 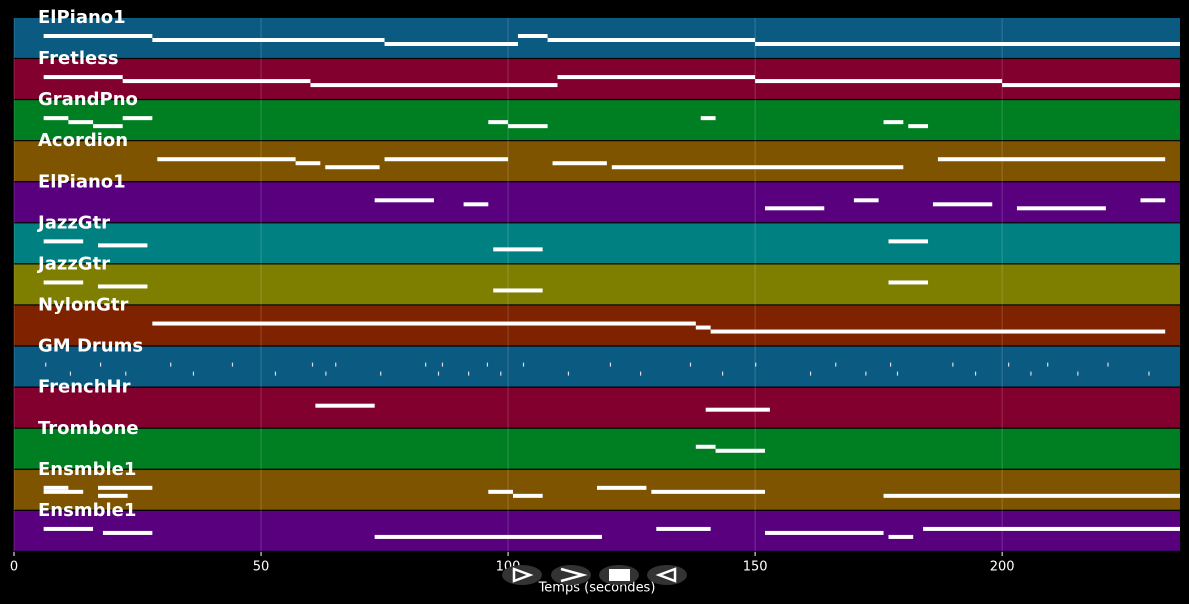 I want to click on stop-button, so click(x=619, y=575).